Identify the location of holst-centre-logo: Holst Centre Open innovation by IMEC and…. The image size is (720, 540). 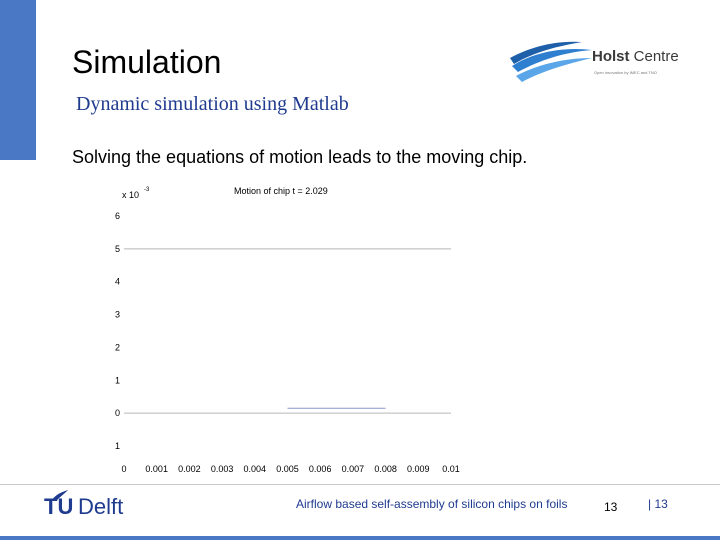
(600, 61).